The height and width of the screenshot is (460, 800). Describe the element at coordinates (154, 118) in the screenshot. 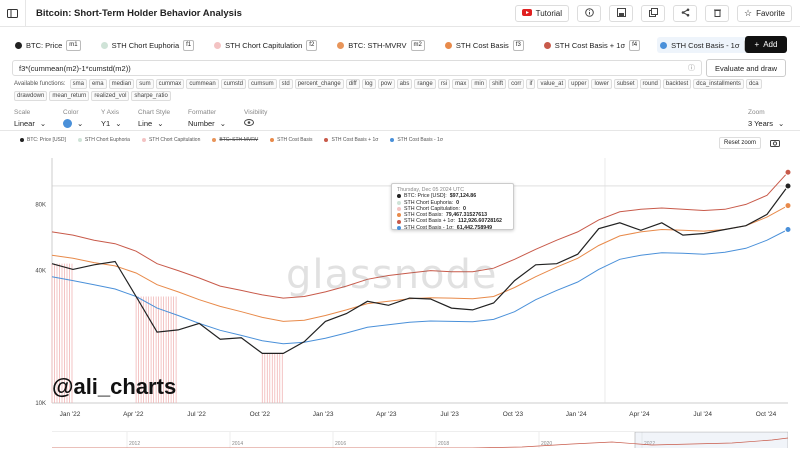

I see `chart-style-control: Chart Style Line ⌄` at that location.